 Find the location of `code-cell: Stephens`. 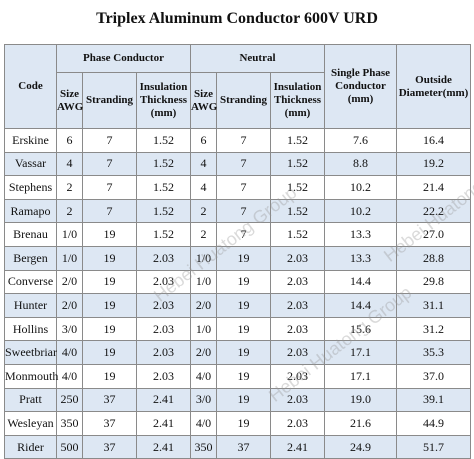

code-cell: Stephens is located at coordinates (30, 187).